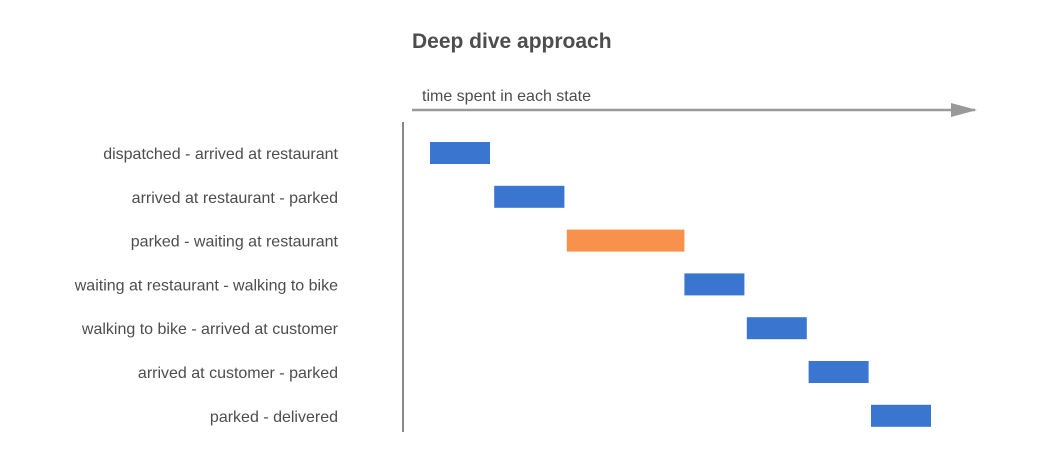  What do you see at coordinates (235, 242) in the screenshot?
I see `category-label: parked - waiting at restaurant` at bounding box center [235, 242].